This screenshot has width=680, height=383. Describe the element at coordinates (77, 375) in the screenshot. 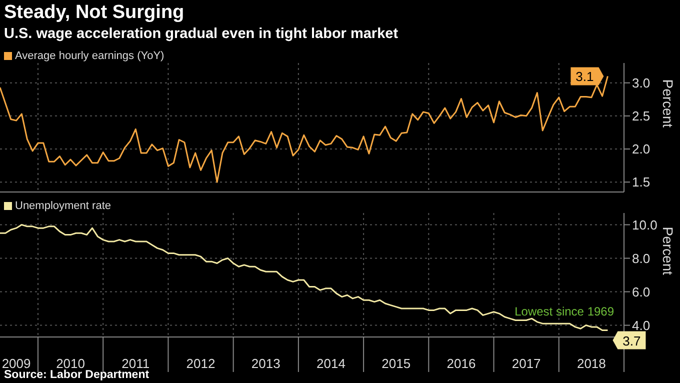

I see `source-note: Source: Labor Department` at that location.